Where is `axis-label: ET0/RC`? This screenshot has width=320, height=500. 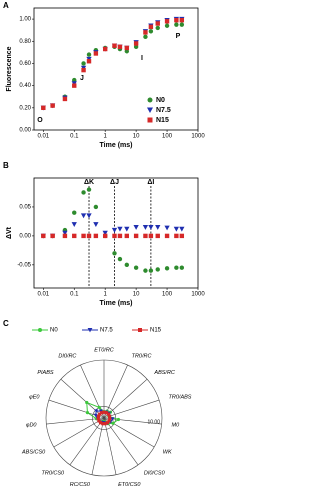 axis-label: ET0/RC is located at coordinates (104, 351).